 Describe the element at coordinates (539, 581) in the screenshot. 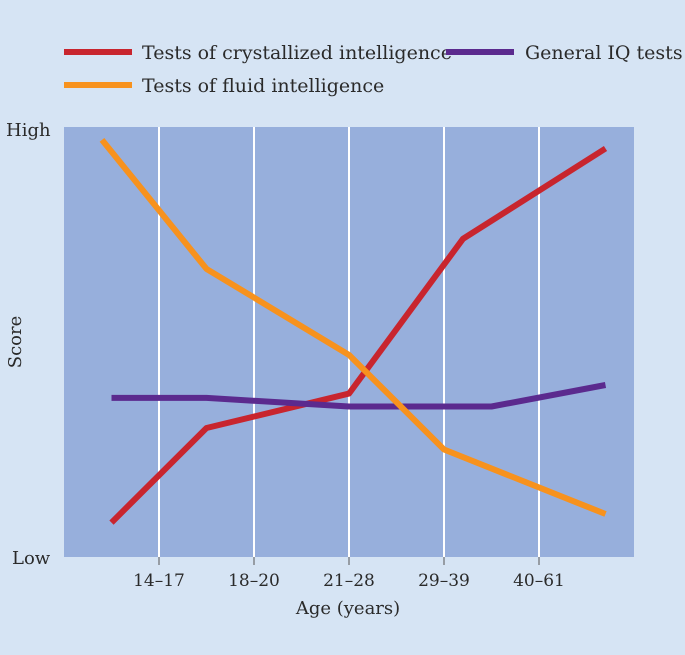

I see `x-tick-label: 40–61` at that location.